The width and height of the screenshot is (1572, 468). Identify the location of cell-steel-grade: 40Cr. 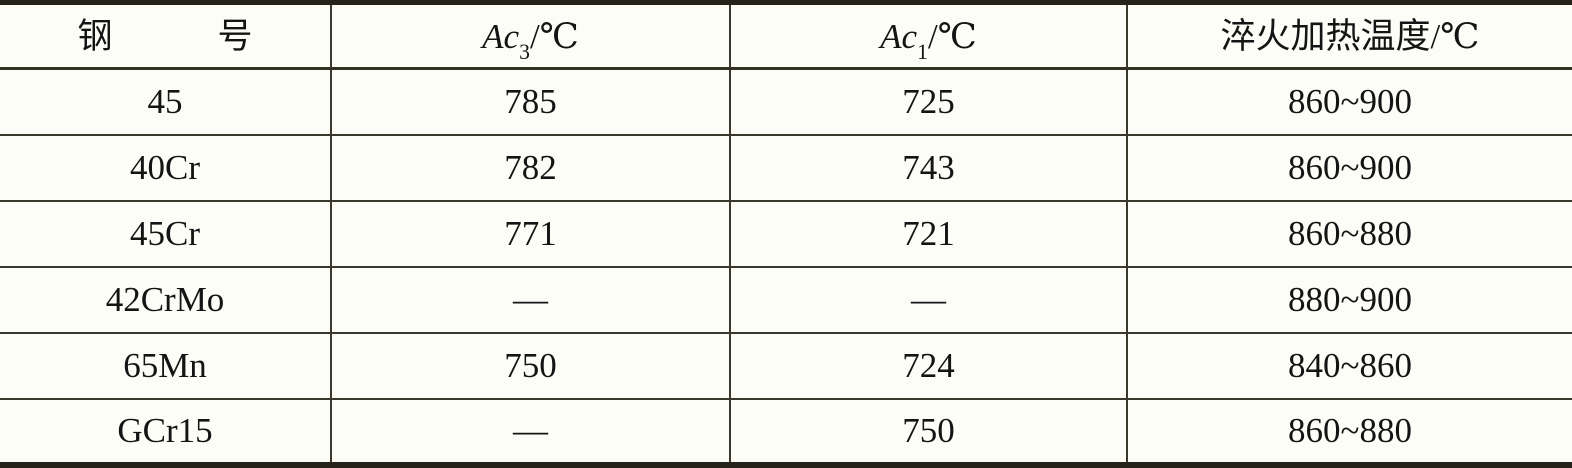
(166, 167).